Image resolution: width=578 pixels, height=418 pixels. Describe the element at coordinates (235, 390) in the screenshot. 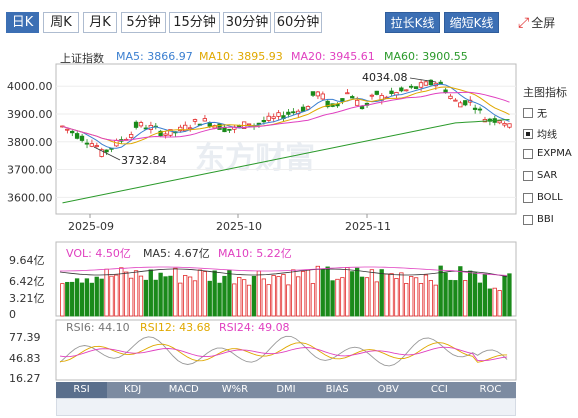

I see `indicator-tab-wr: W%R` at that location.